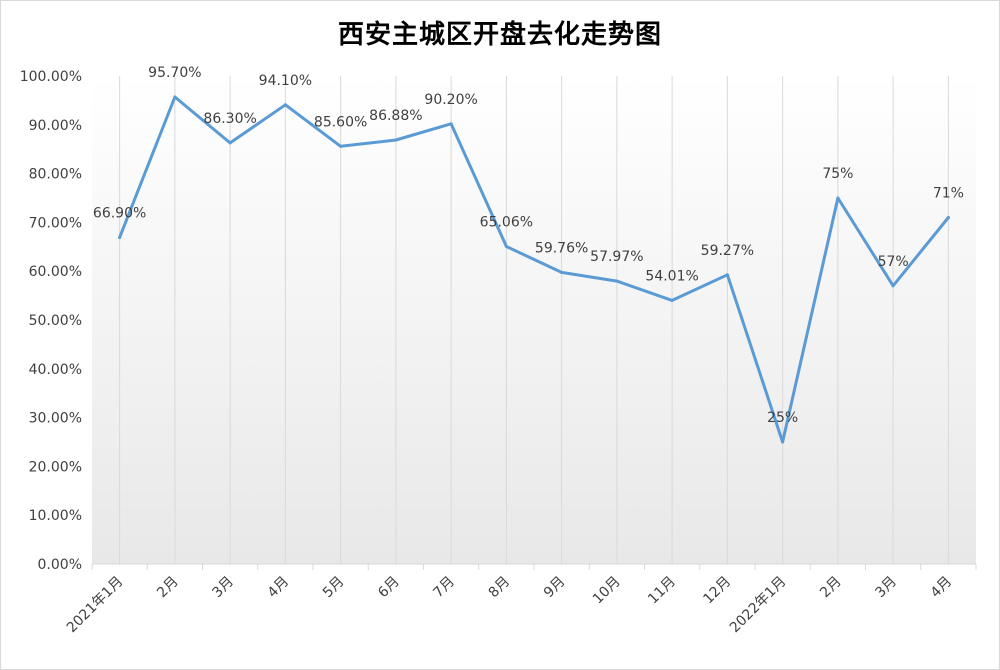  I want to click on data-label: 57%, so click(893, 262).